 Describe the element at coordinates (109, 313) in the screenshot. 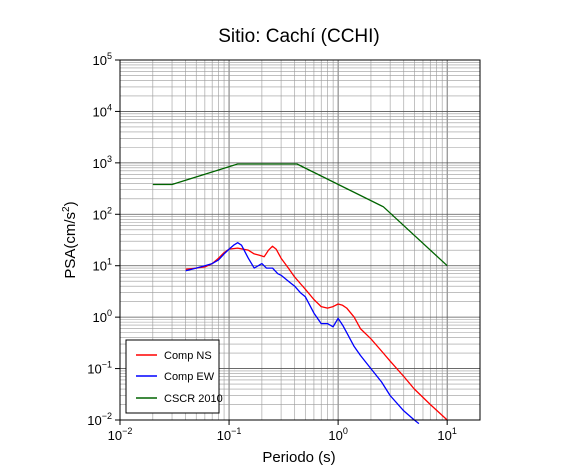

I see `y-tick-exp: 0` at that location.